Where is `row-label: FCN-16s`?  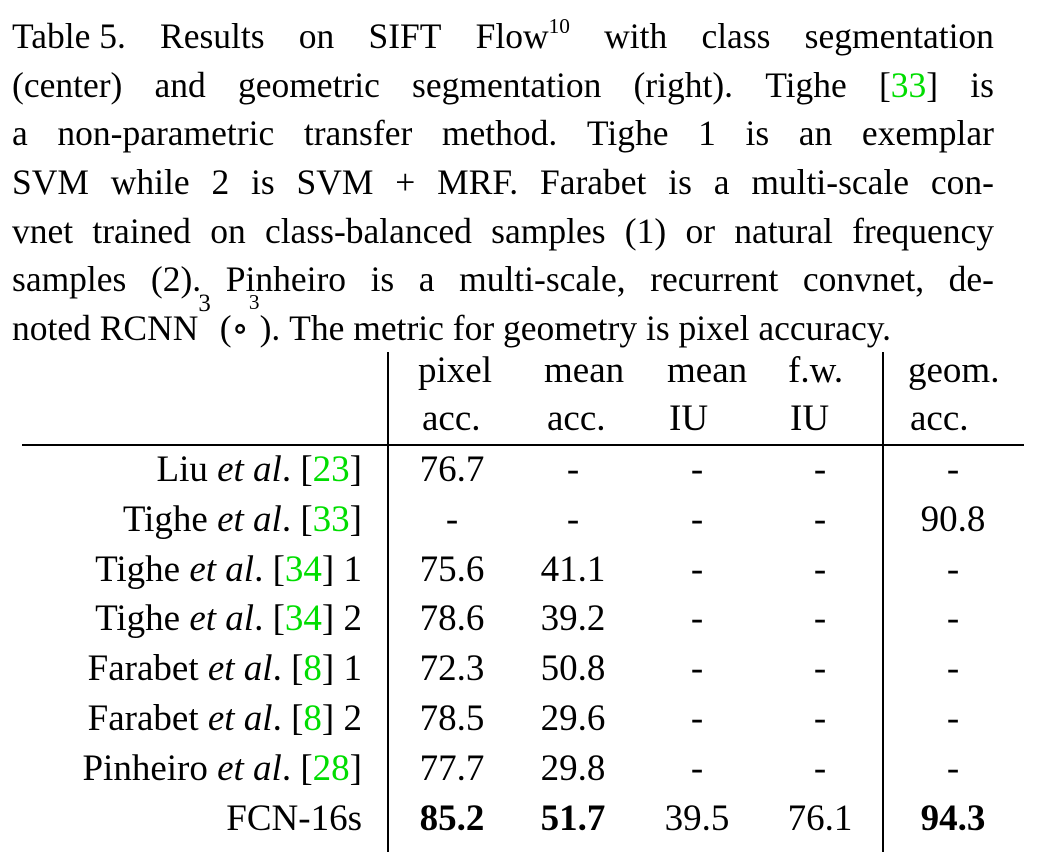
row-label: FCN-16s is located at coordinates (294, 818).